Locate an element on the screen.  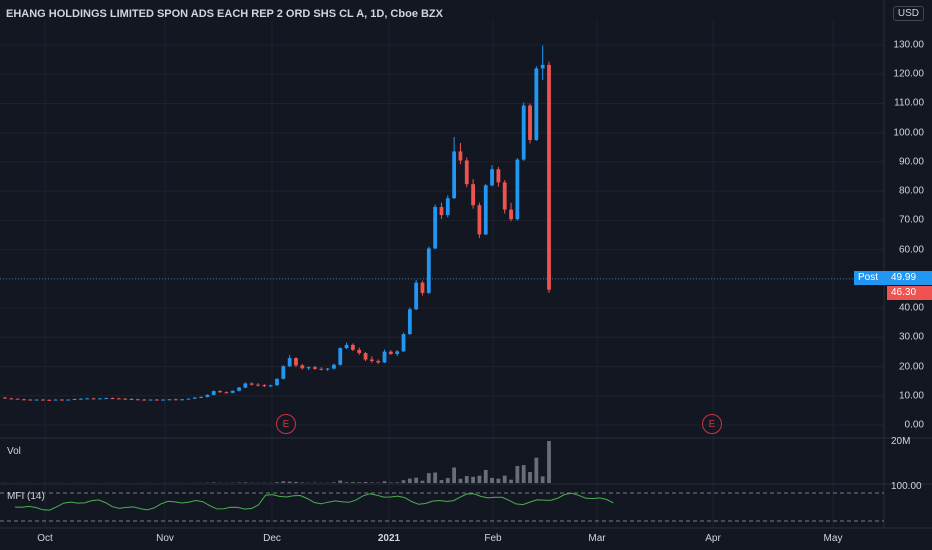
price-axis-label: 130.00 is located at coordinates (908, 45).